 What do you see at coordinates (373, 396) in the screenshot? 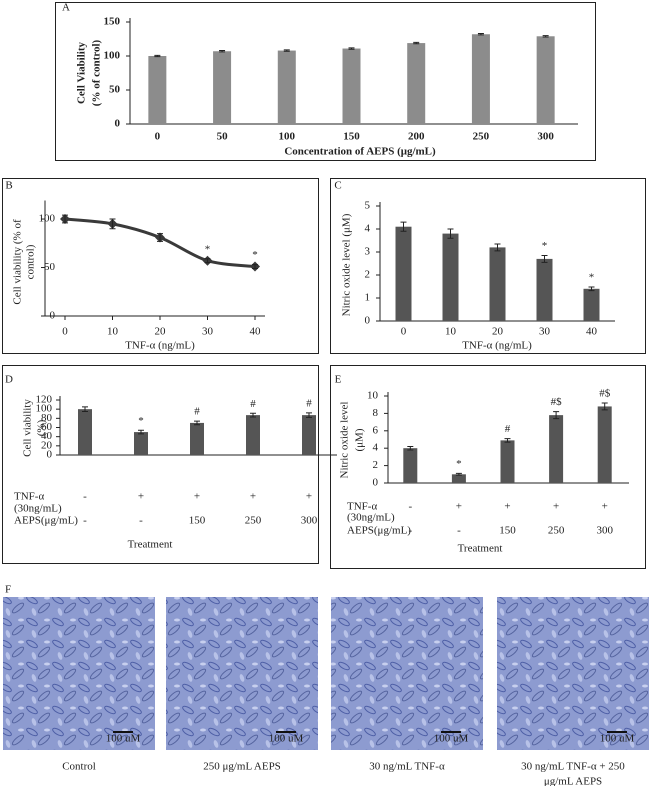
I see `y-tick-label: 10` at bounding box center [373, 396].